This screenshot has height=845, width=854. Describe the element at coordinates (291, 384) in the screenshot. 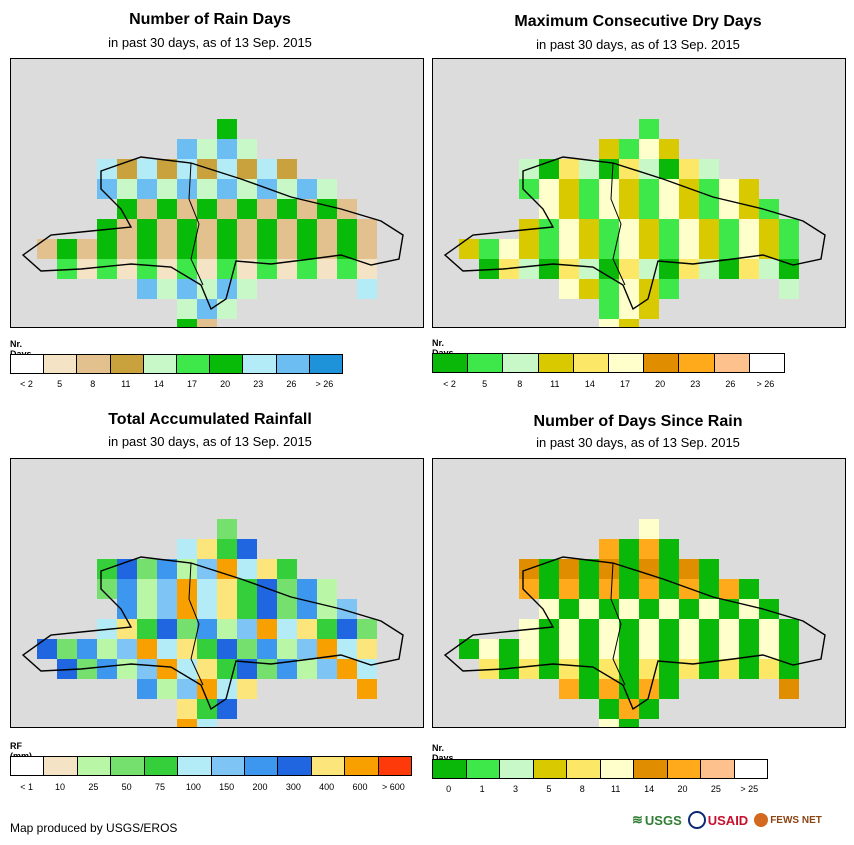

I see `legend-label: 26` at that location.